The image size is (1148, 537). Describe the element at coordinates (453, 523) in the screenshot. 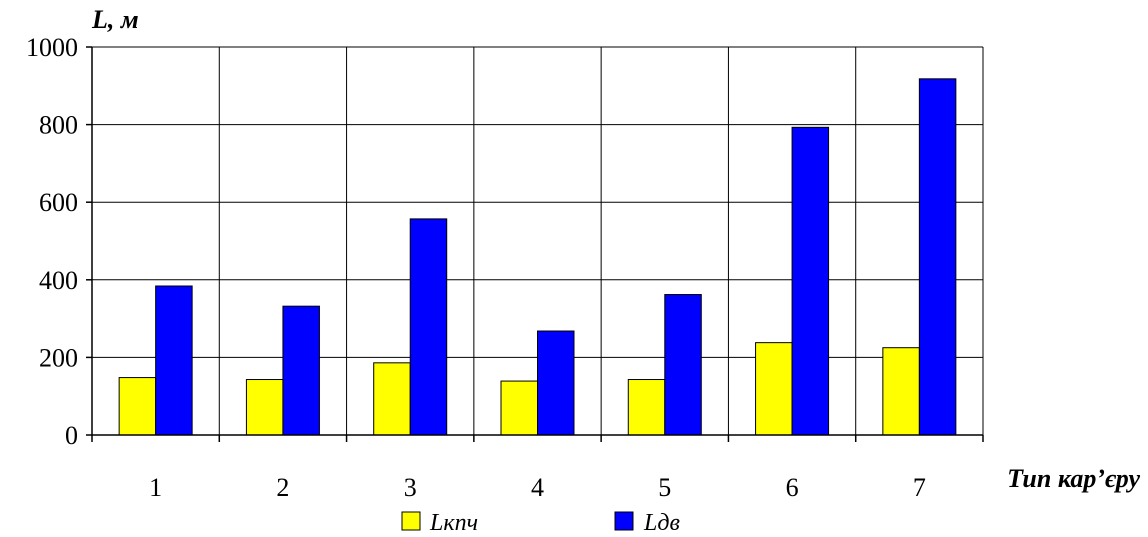

I see `legend-label-lkpch: Lкпч` at that location.